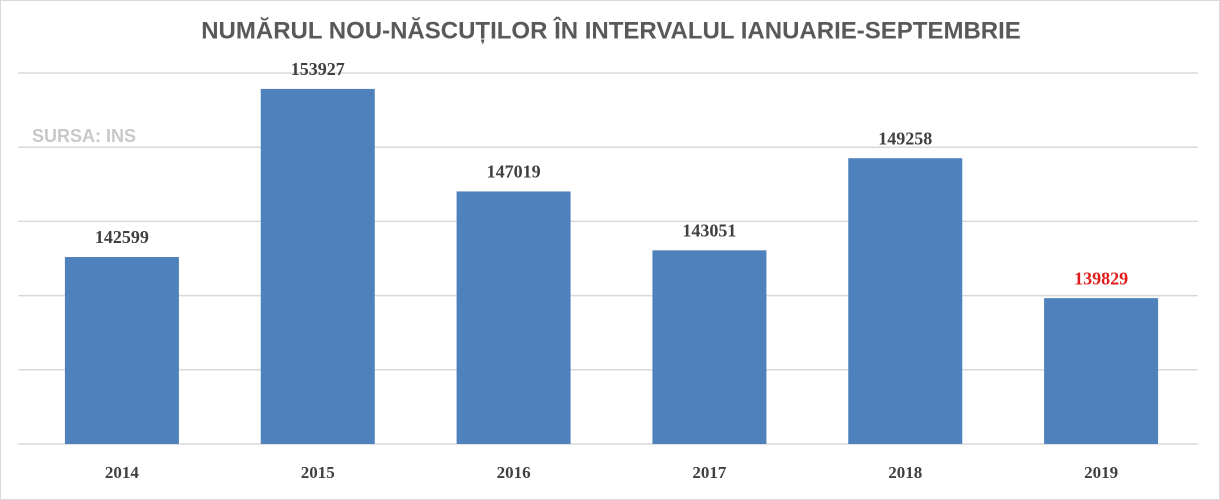 This screenshot has width=1220, height=500. What do you see at coordinates (318, 472) in the screenshot?
I see `x-tick-label: 2015` at bounding box center [318, 472].